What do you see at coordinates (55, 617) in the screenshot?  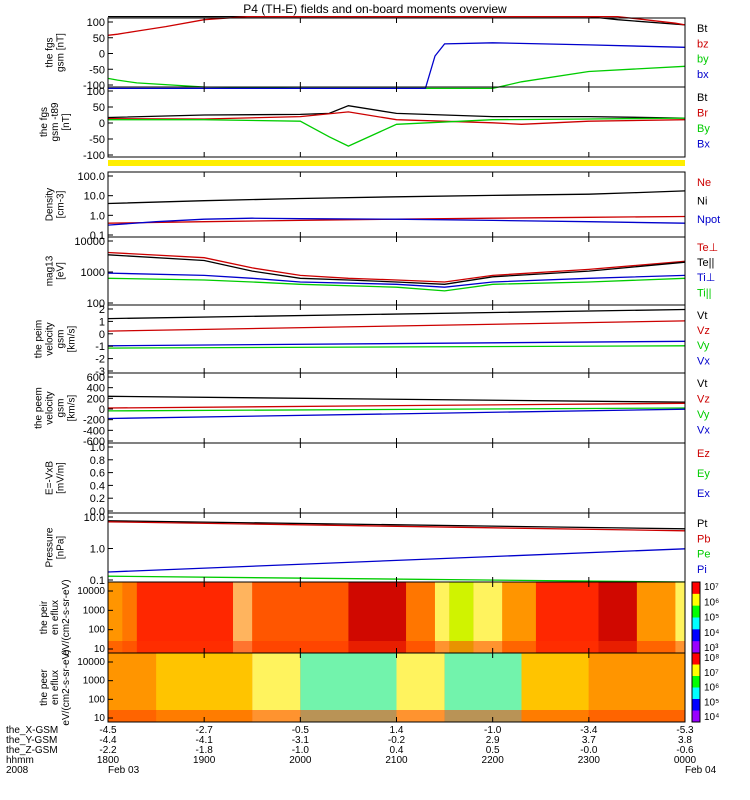 I see `y-axis-label: en eflux` at bounding box center [55, 617].